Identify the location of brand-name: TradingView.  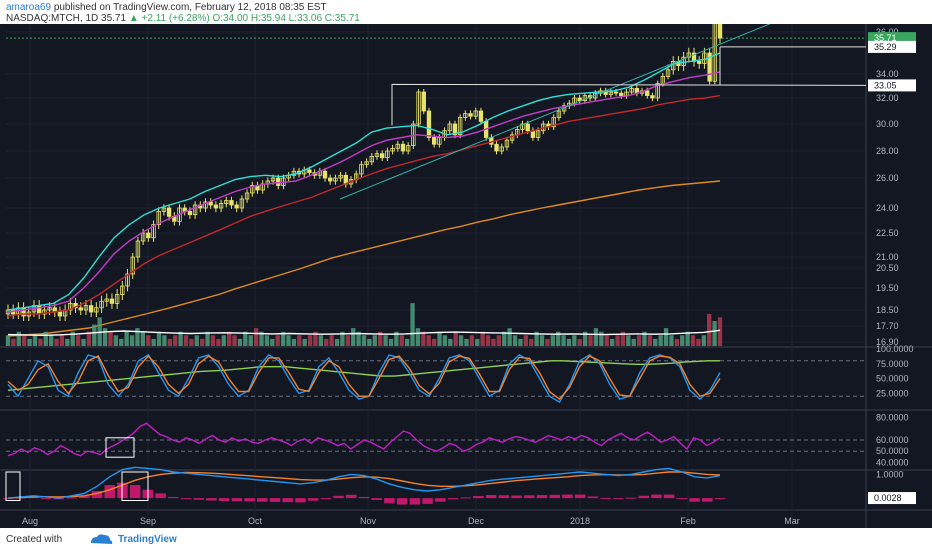
(147, 539).